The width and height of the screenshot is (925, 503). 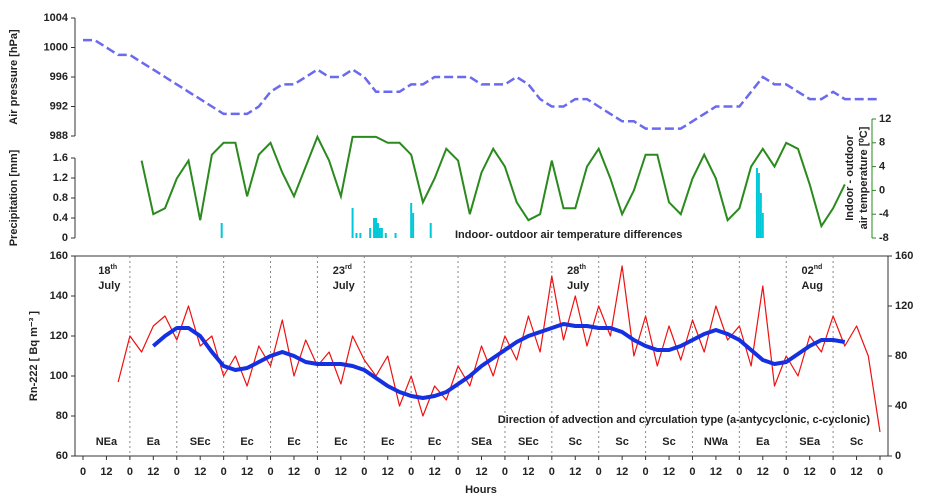 I want to click on date-day: 18, so click(x=104, y=271).